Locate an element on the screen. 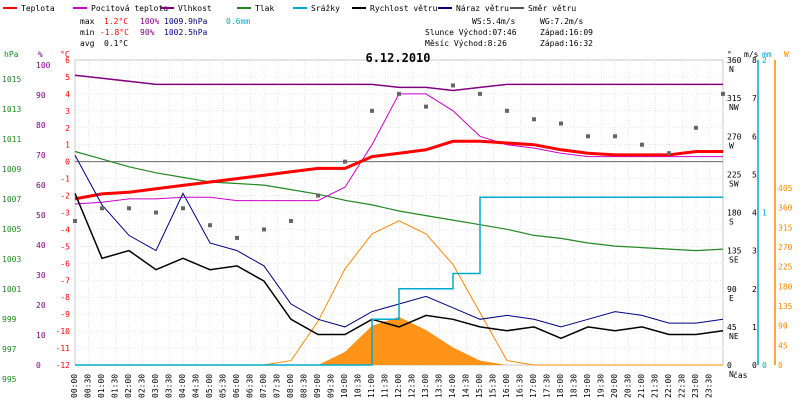  axis-time-tick: 23:00 is located at coordinates (695, 386).